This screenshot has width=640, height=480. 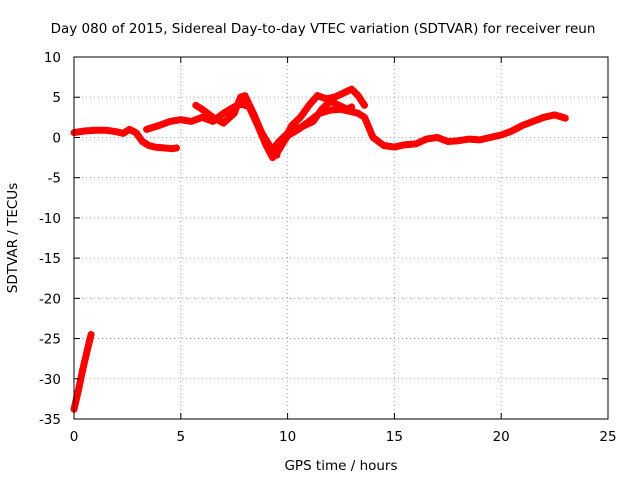 I want to click on y-tick-label: 5, so click(x=56, y=98).